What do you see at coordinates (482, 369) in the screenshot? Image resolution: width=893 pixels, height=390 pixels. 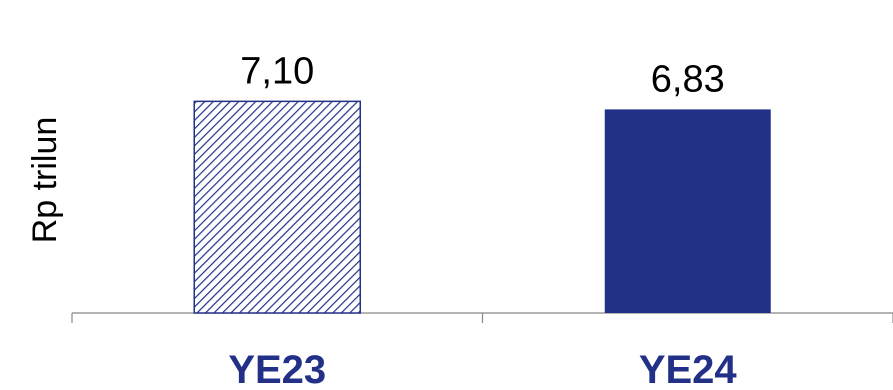 I see `category-labels-group: YE23 YE24` at bounding box center [482, 369].